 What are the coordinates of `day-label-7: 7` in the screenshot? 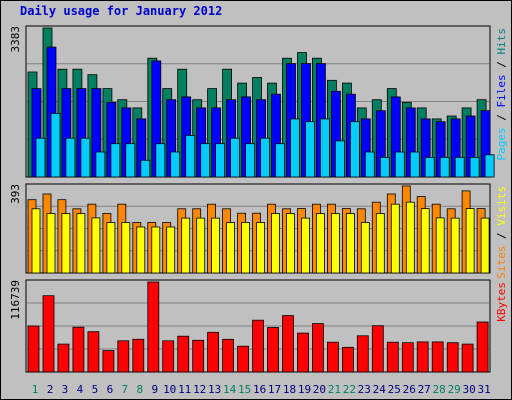 It's located at (124, 389).